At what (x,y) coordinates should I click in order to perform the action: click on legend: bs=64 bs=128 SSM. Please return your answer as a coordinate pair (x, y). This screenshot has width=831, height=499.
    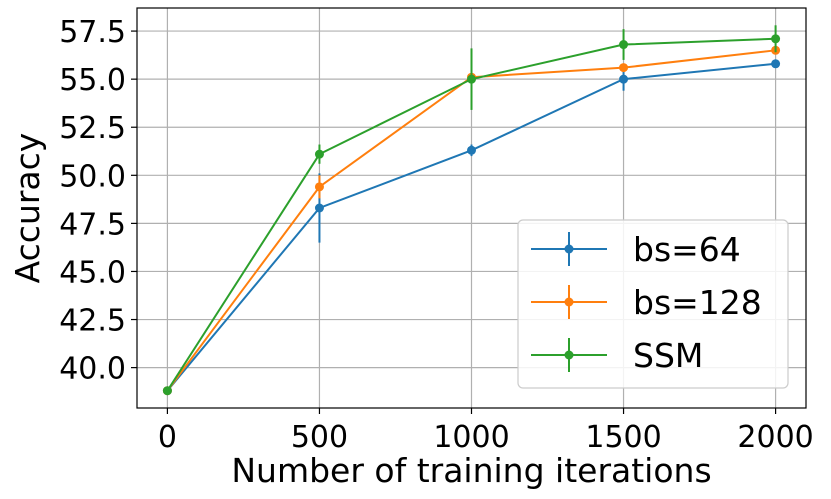
    Looking at the image, I should click on (653, 304).